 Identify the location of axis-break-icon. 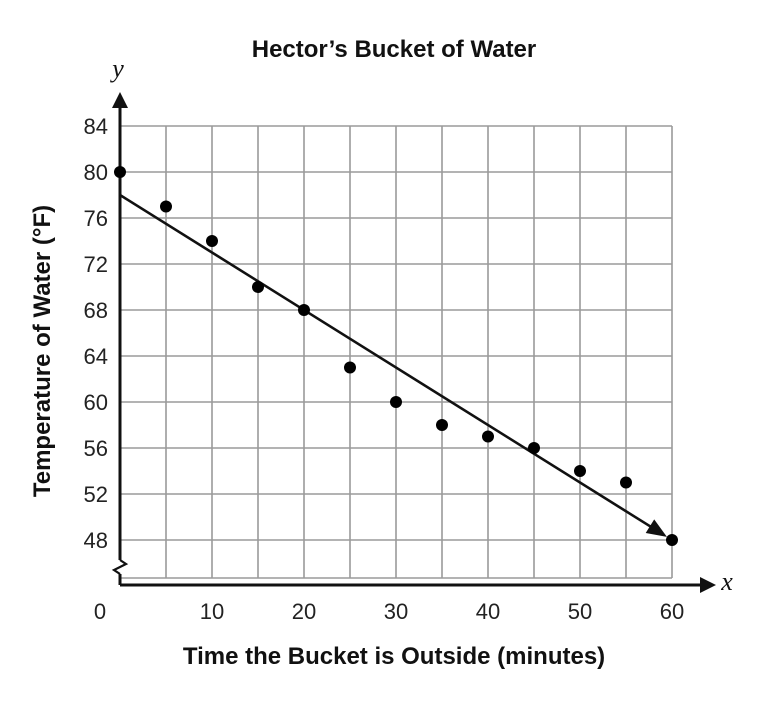
(120, 567).